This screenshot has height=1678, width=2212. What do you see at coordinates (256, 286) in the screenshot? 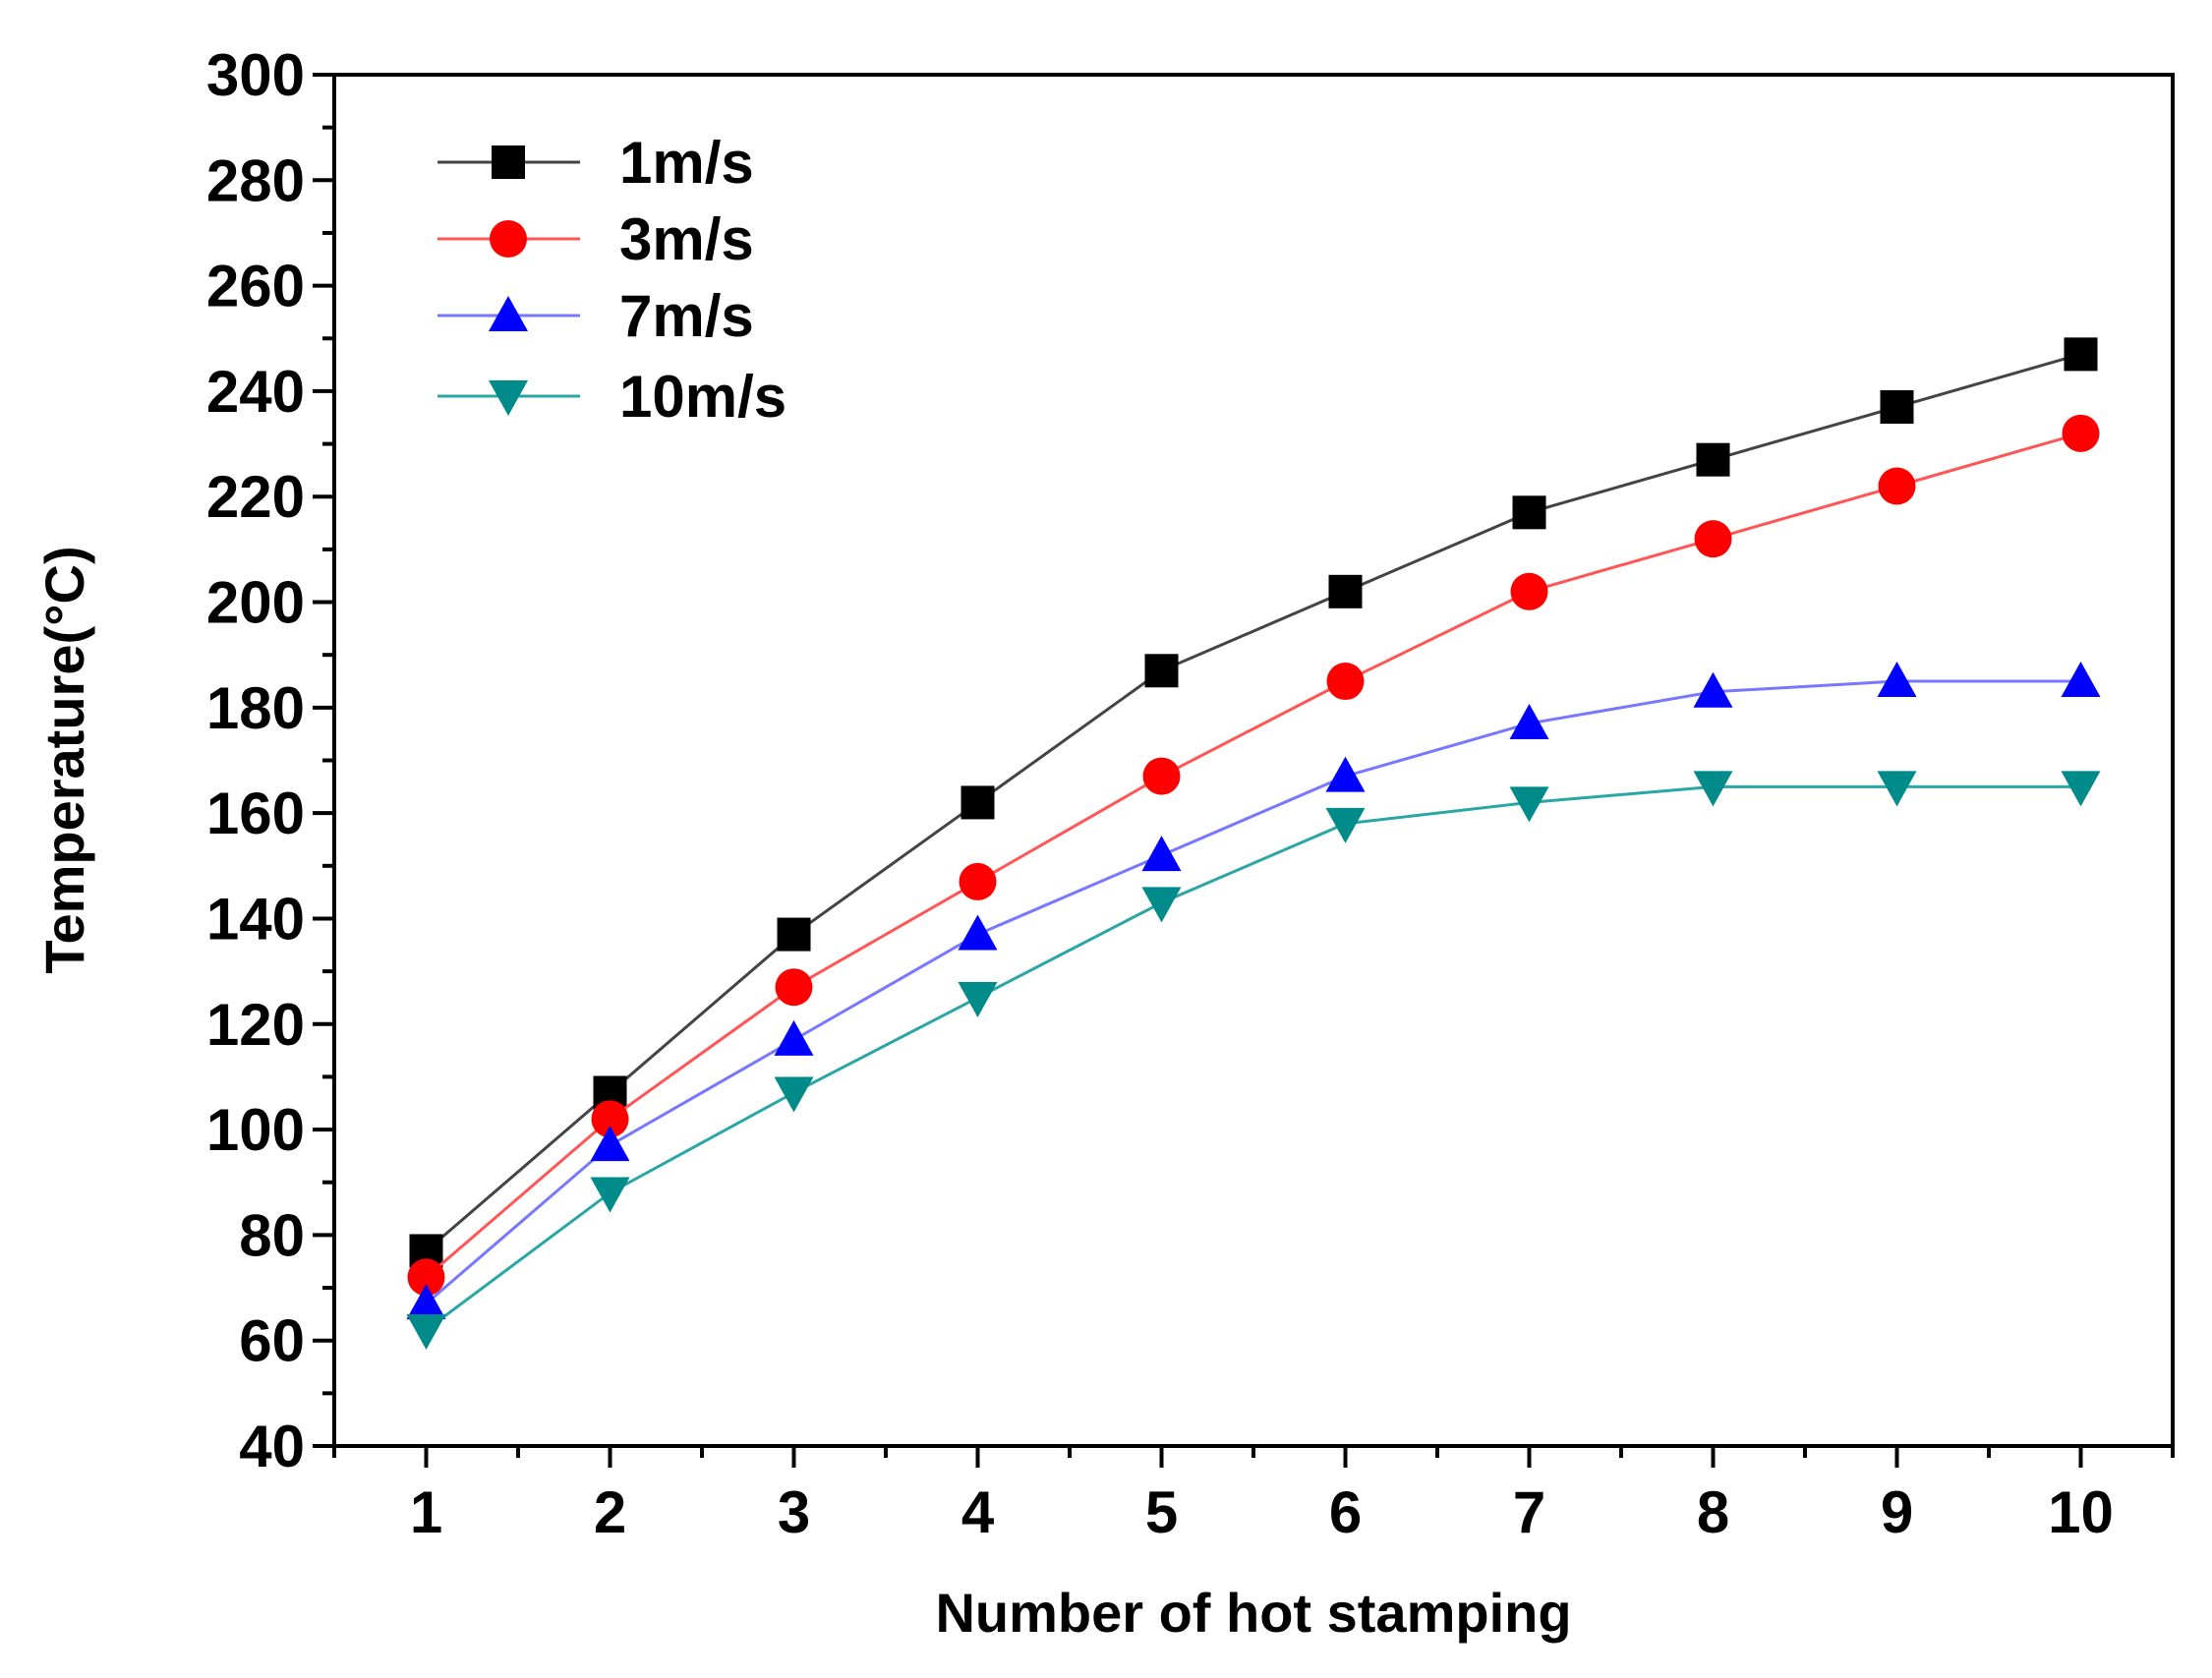
I see `y-tick-label: 260` at bounding box center [256, 286].